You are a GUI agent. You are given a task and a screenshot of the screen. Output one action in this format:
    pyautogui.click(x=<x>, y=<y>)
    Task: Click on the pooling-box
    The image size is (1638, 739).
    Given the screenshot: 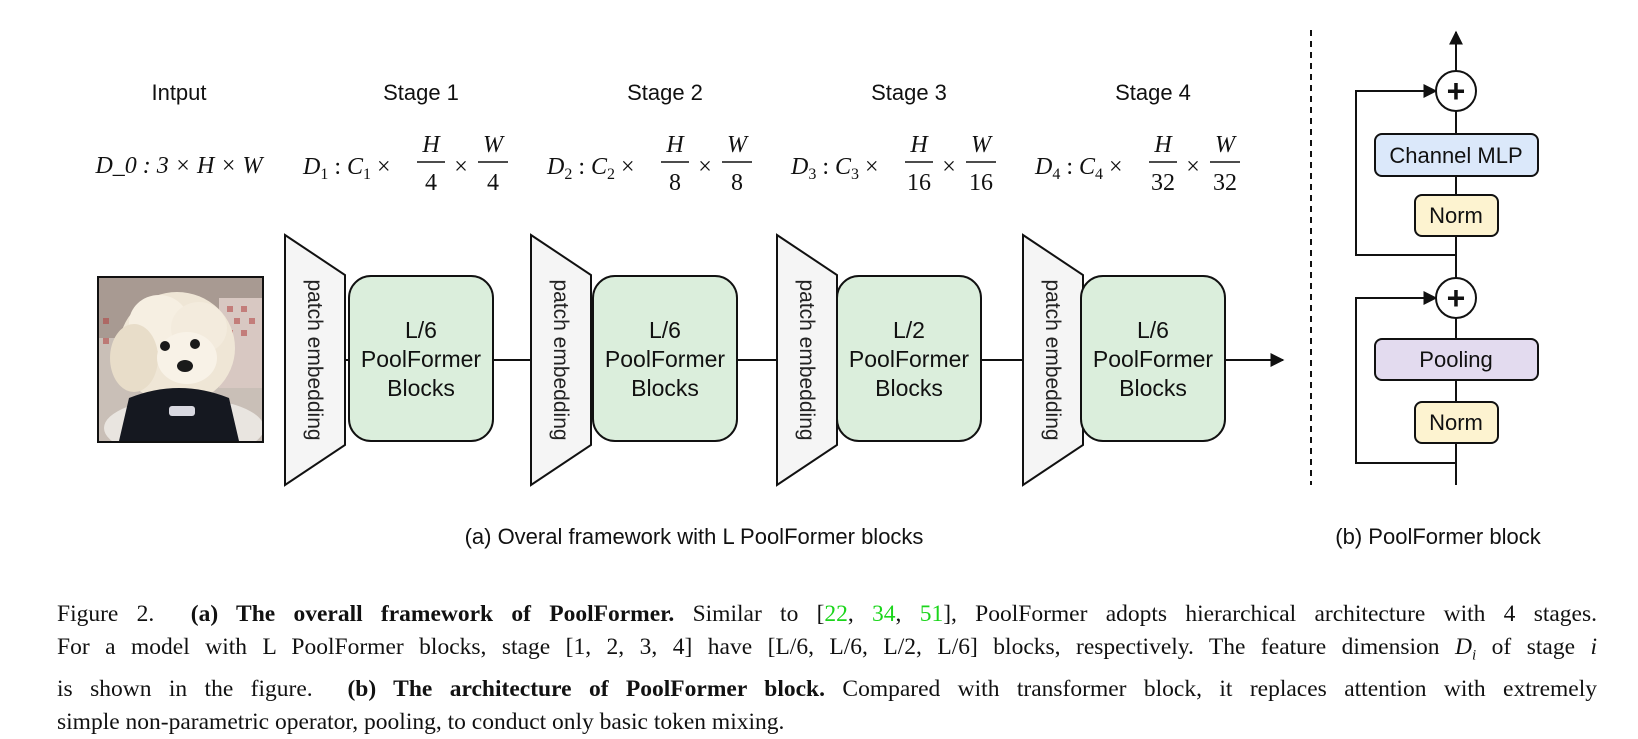 What is the action you would take?
    pyautogui.click(x=1456, y=359)
    